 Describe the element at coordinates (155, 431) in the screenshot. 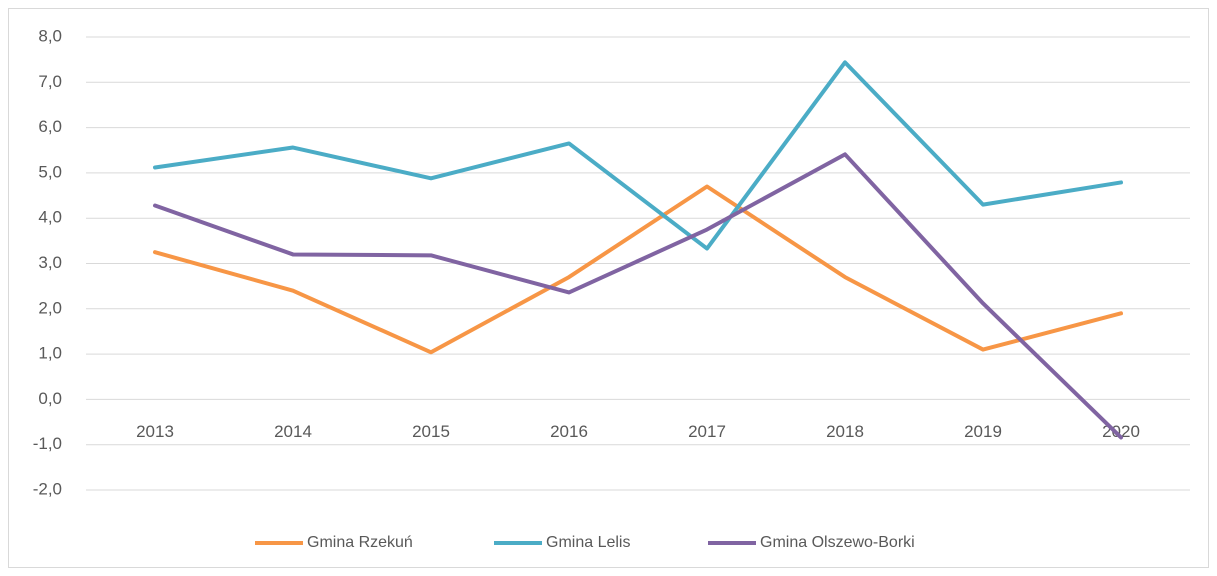

I see `x-tick-label: 2013` at that location.